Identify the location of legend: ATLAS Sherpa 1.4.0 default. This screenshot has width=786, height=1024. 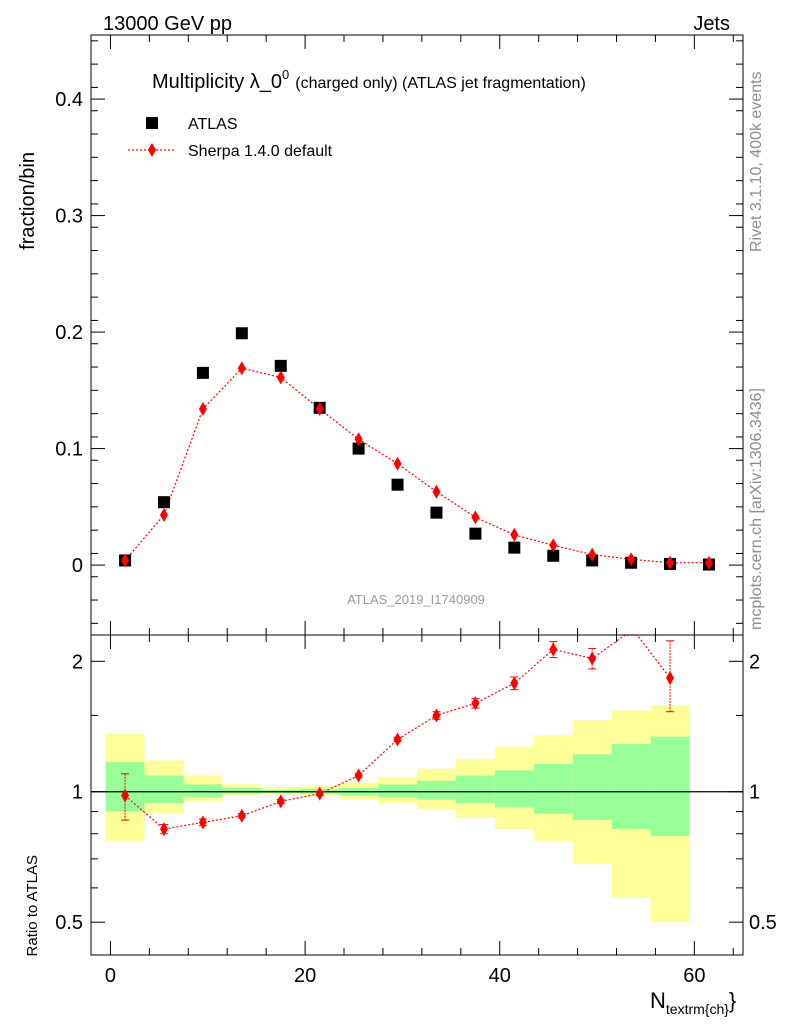
(230, 138).